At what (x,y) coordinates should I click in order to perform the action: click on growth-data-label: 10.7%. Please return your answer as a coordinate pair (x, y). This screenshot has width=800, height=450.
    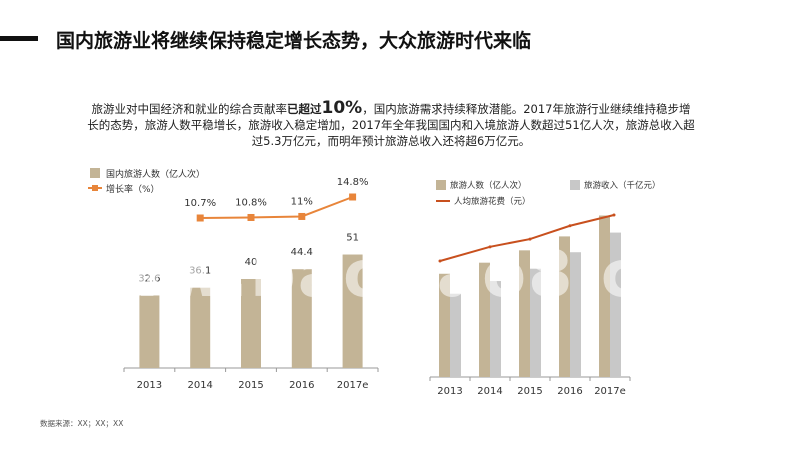
    Looking at the image, I should click on (200, 203).